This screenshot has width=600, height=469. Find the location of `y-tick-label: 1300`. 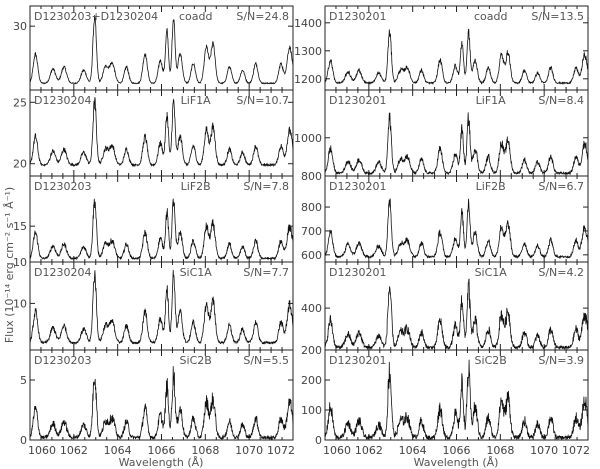

y-tick-label: 1300 is located at coordinates (308, 51).